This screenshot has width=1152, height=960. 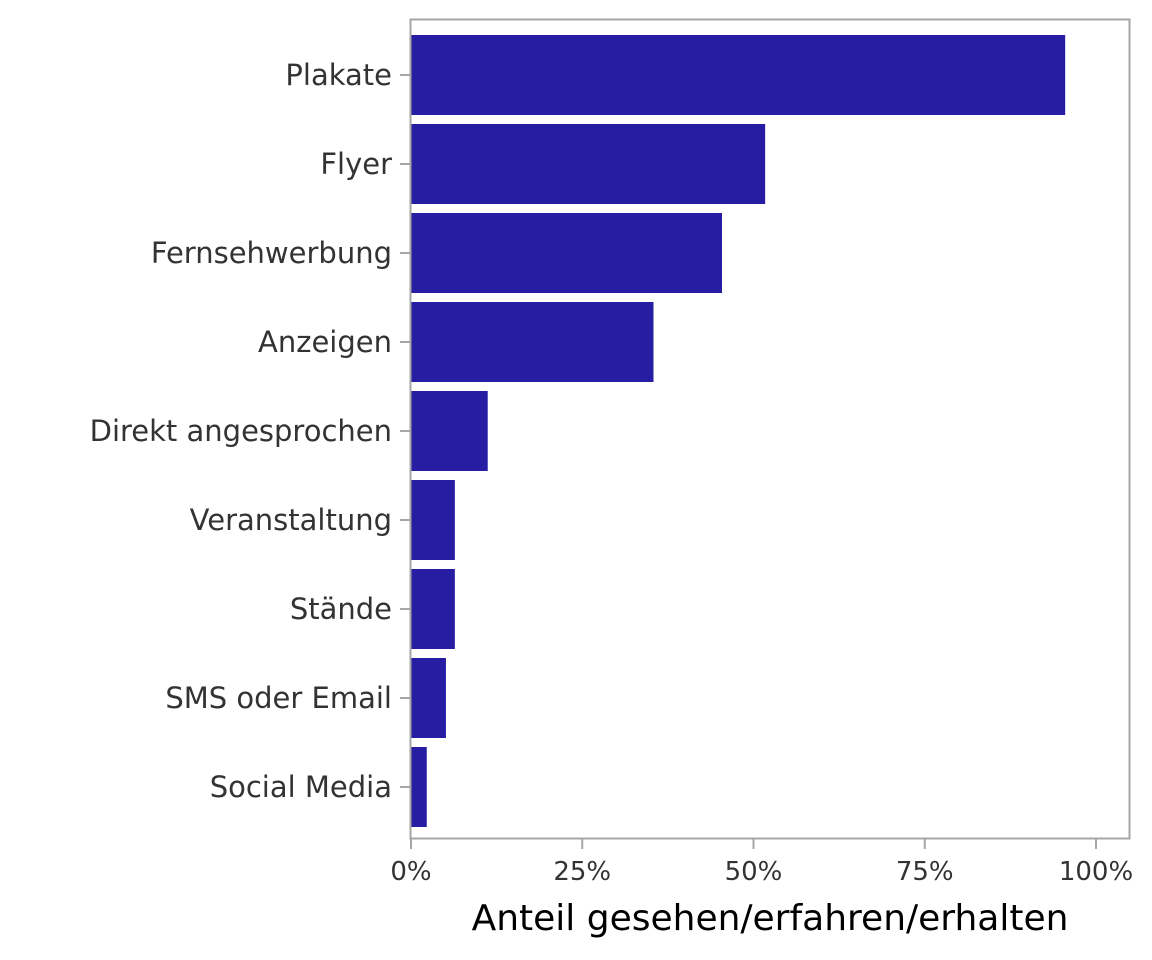 I want to click on x-tick-label: 75%, so click(x=925, y=872).